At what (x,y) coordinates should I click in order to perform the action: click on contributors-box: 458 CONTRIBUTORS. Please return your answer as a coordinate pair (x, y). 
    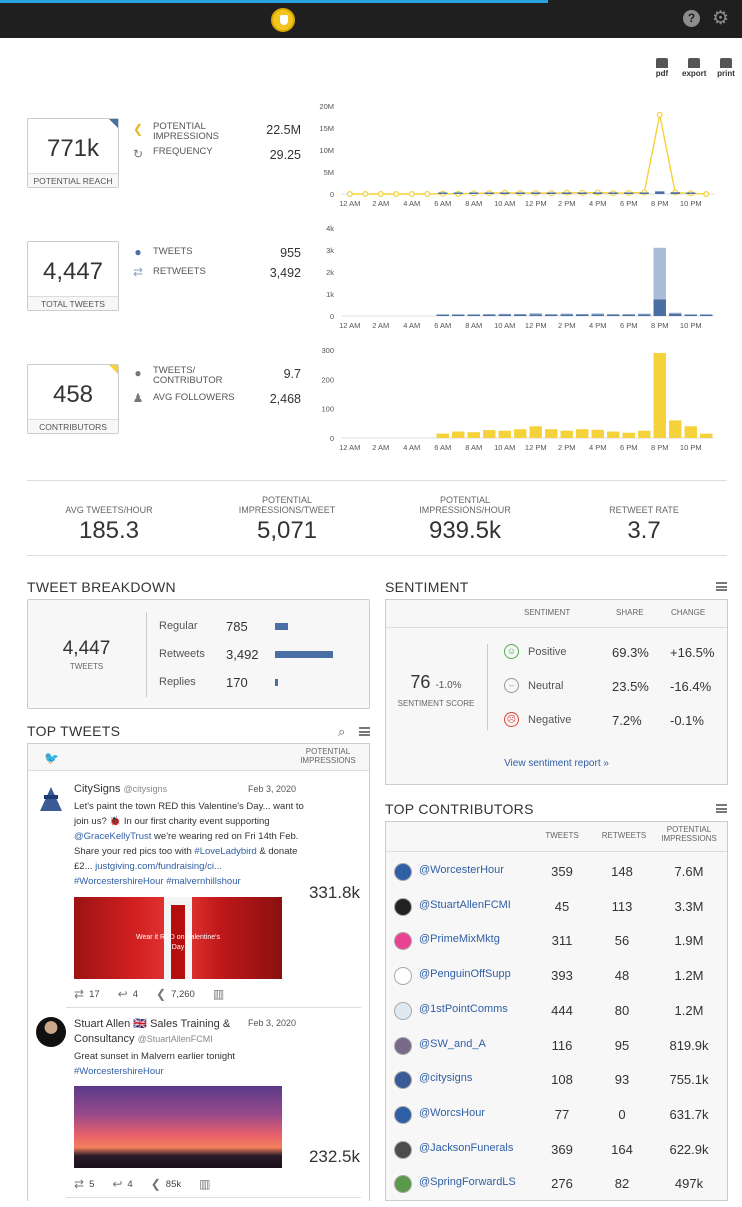
    Looking at the image, I should click on (73, 399).